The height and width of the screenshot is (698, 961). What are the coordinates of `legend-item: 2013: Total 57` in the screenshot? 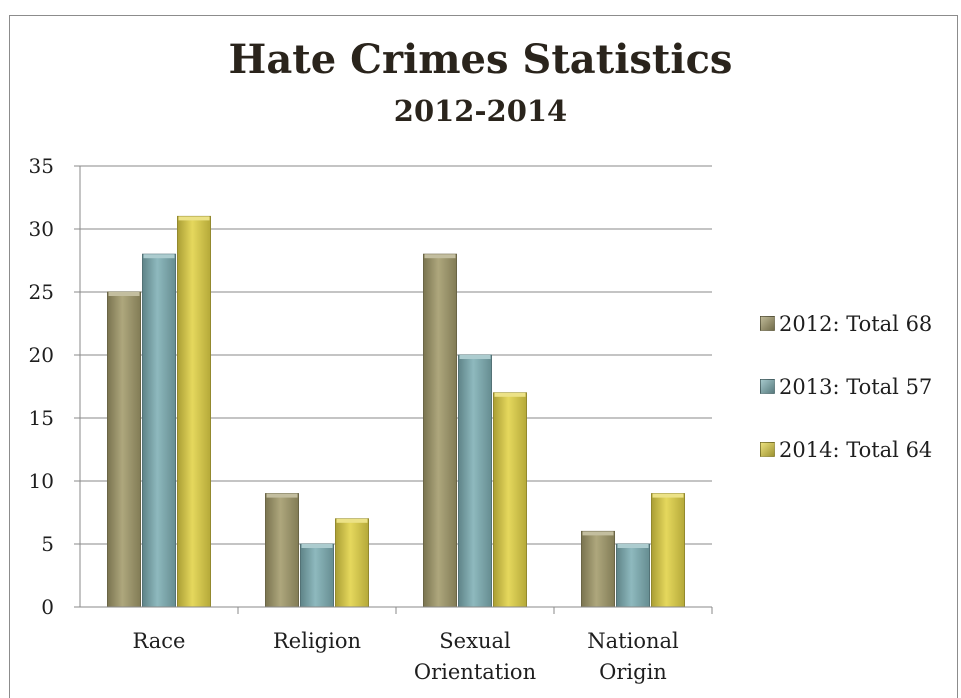 It's located at (846, 386).